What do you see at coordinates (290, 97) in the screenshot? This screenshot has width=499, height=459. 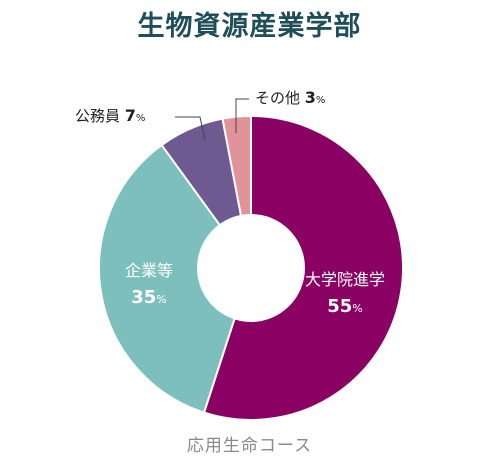 I see `label-outside-other: その他 3%` at bounding box center [290, 97].